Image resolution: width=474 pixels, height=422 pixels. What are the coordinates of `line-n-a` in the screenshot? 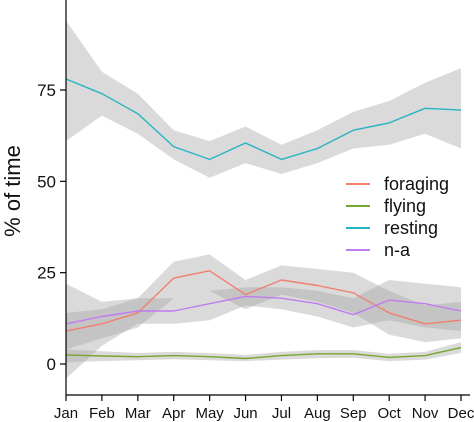 It's located at (263, 310).